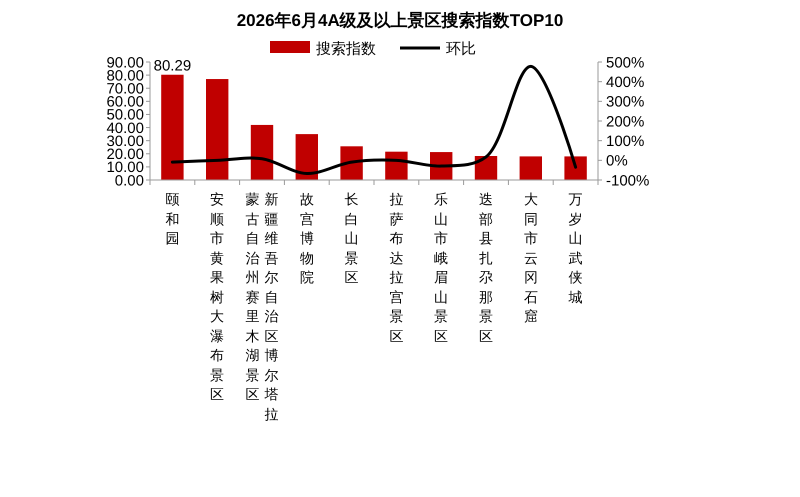 This screenshot has width=800, height=497. What do you see at coordinates (625, 121) in the screenshot?
I see `y2-tick-label: 200%` at bounding box center [625, 121].